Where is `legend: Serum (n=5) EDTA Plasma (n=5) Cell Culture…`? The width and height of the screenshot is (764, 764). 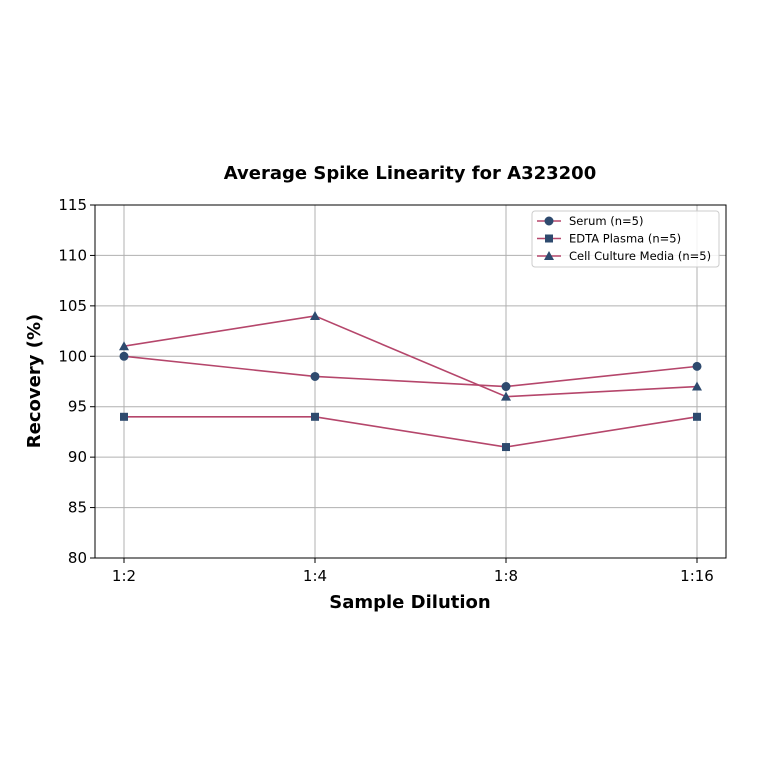
legend: Serum (n=5) EDTA Plasma (n=5) Cell Culture… is located at coordinates (625, 239).